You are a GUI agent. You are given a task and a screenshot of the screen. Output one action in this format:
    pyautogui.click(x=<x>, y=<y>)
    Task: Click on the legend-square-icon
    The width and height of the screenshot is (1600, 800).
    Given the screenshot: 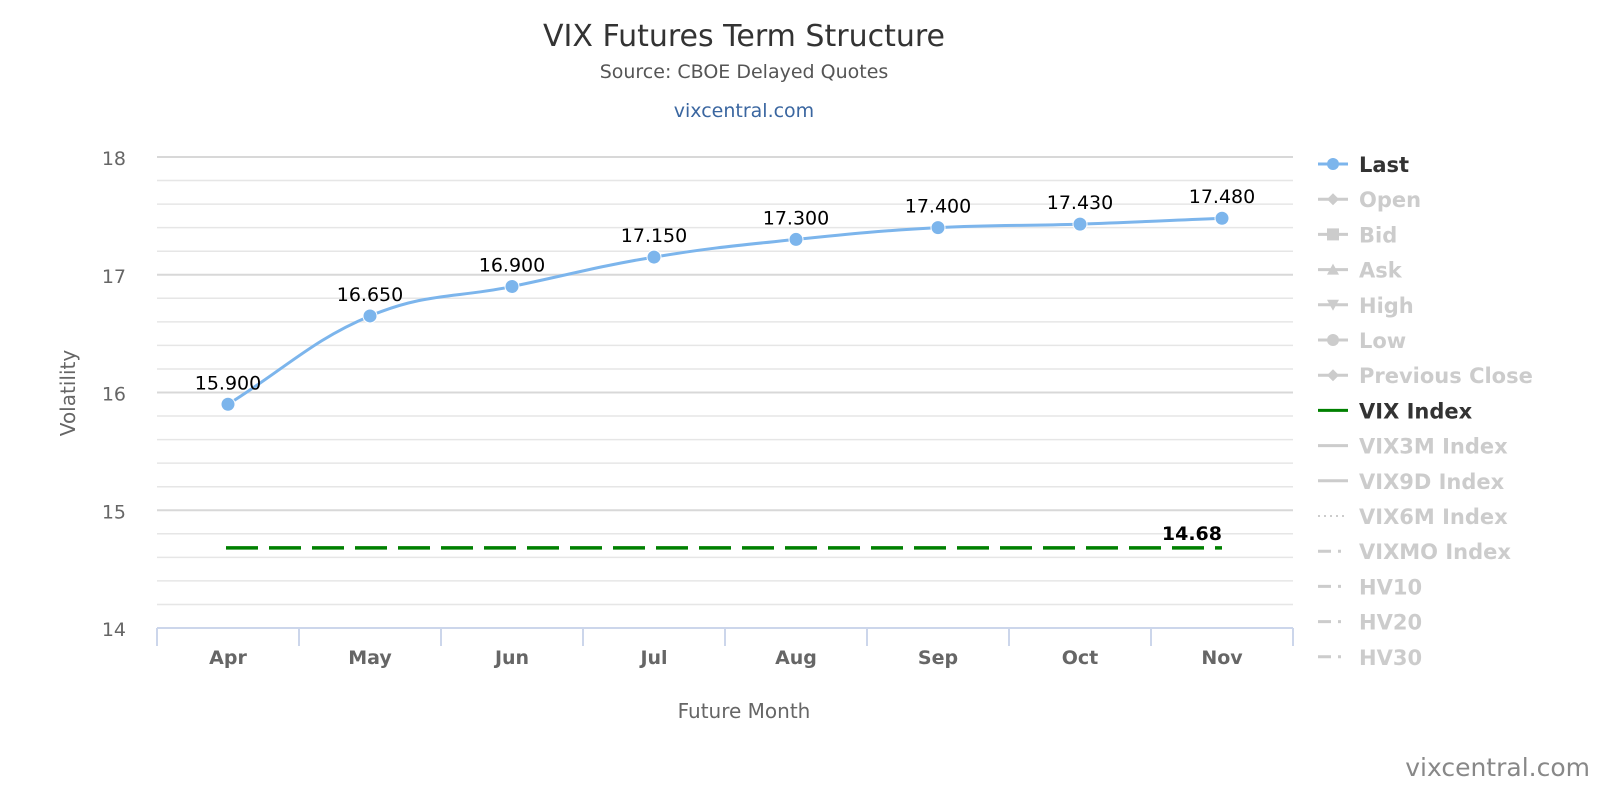 What is the action you would take?
    pyautogui.click(x=1333, y=234)
    